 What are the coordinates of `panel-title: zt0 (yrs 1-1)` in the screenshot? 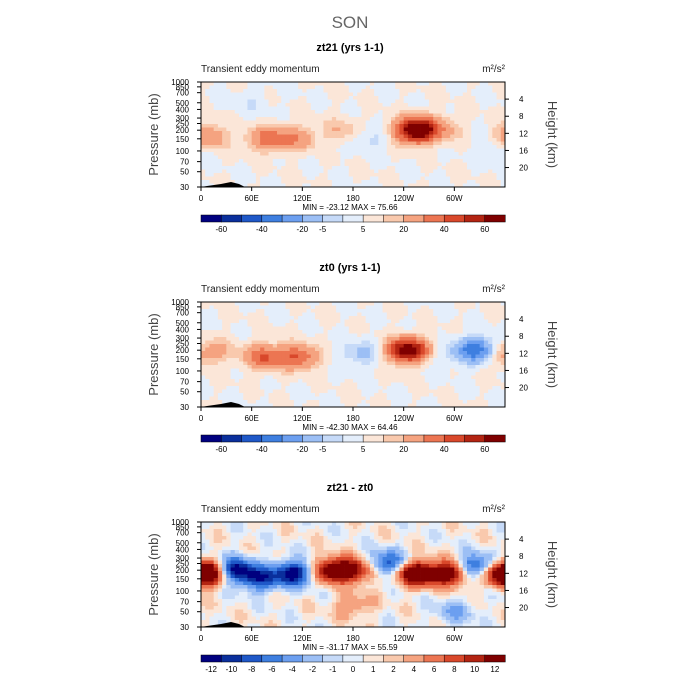 It's located at (349, 268).